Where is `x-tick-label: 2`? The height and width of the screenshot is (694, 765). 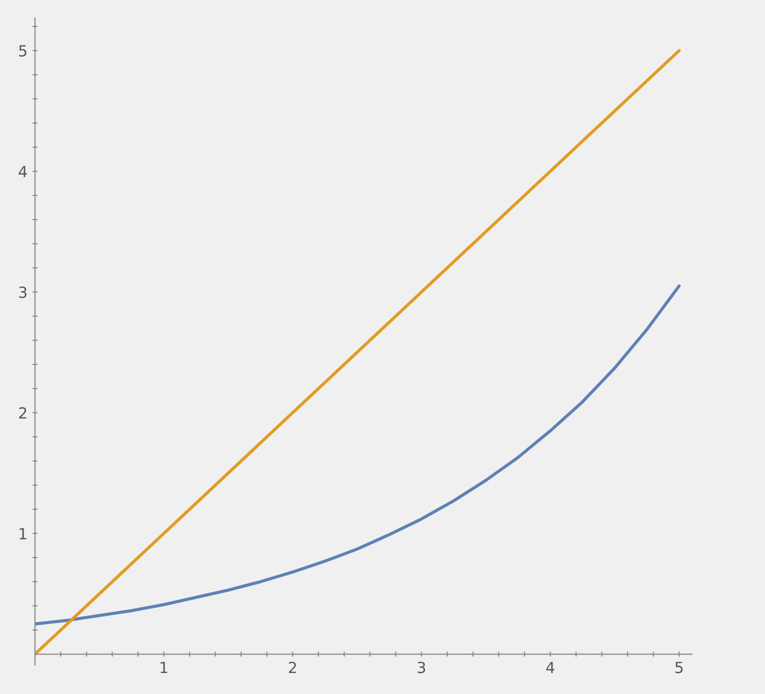 x-tick-label: 2 is located at coordinates (292, 668).